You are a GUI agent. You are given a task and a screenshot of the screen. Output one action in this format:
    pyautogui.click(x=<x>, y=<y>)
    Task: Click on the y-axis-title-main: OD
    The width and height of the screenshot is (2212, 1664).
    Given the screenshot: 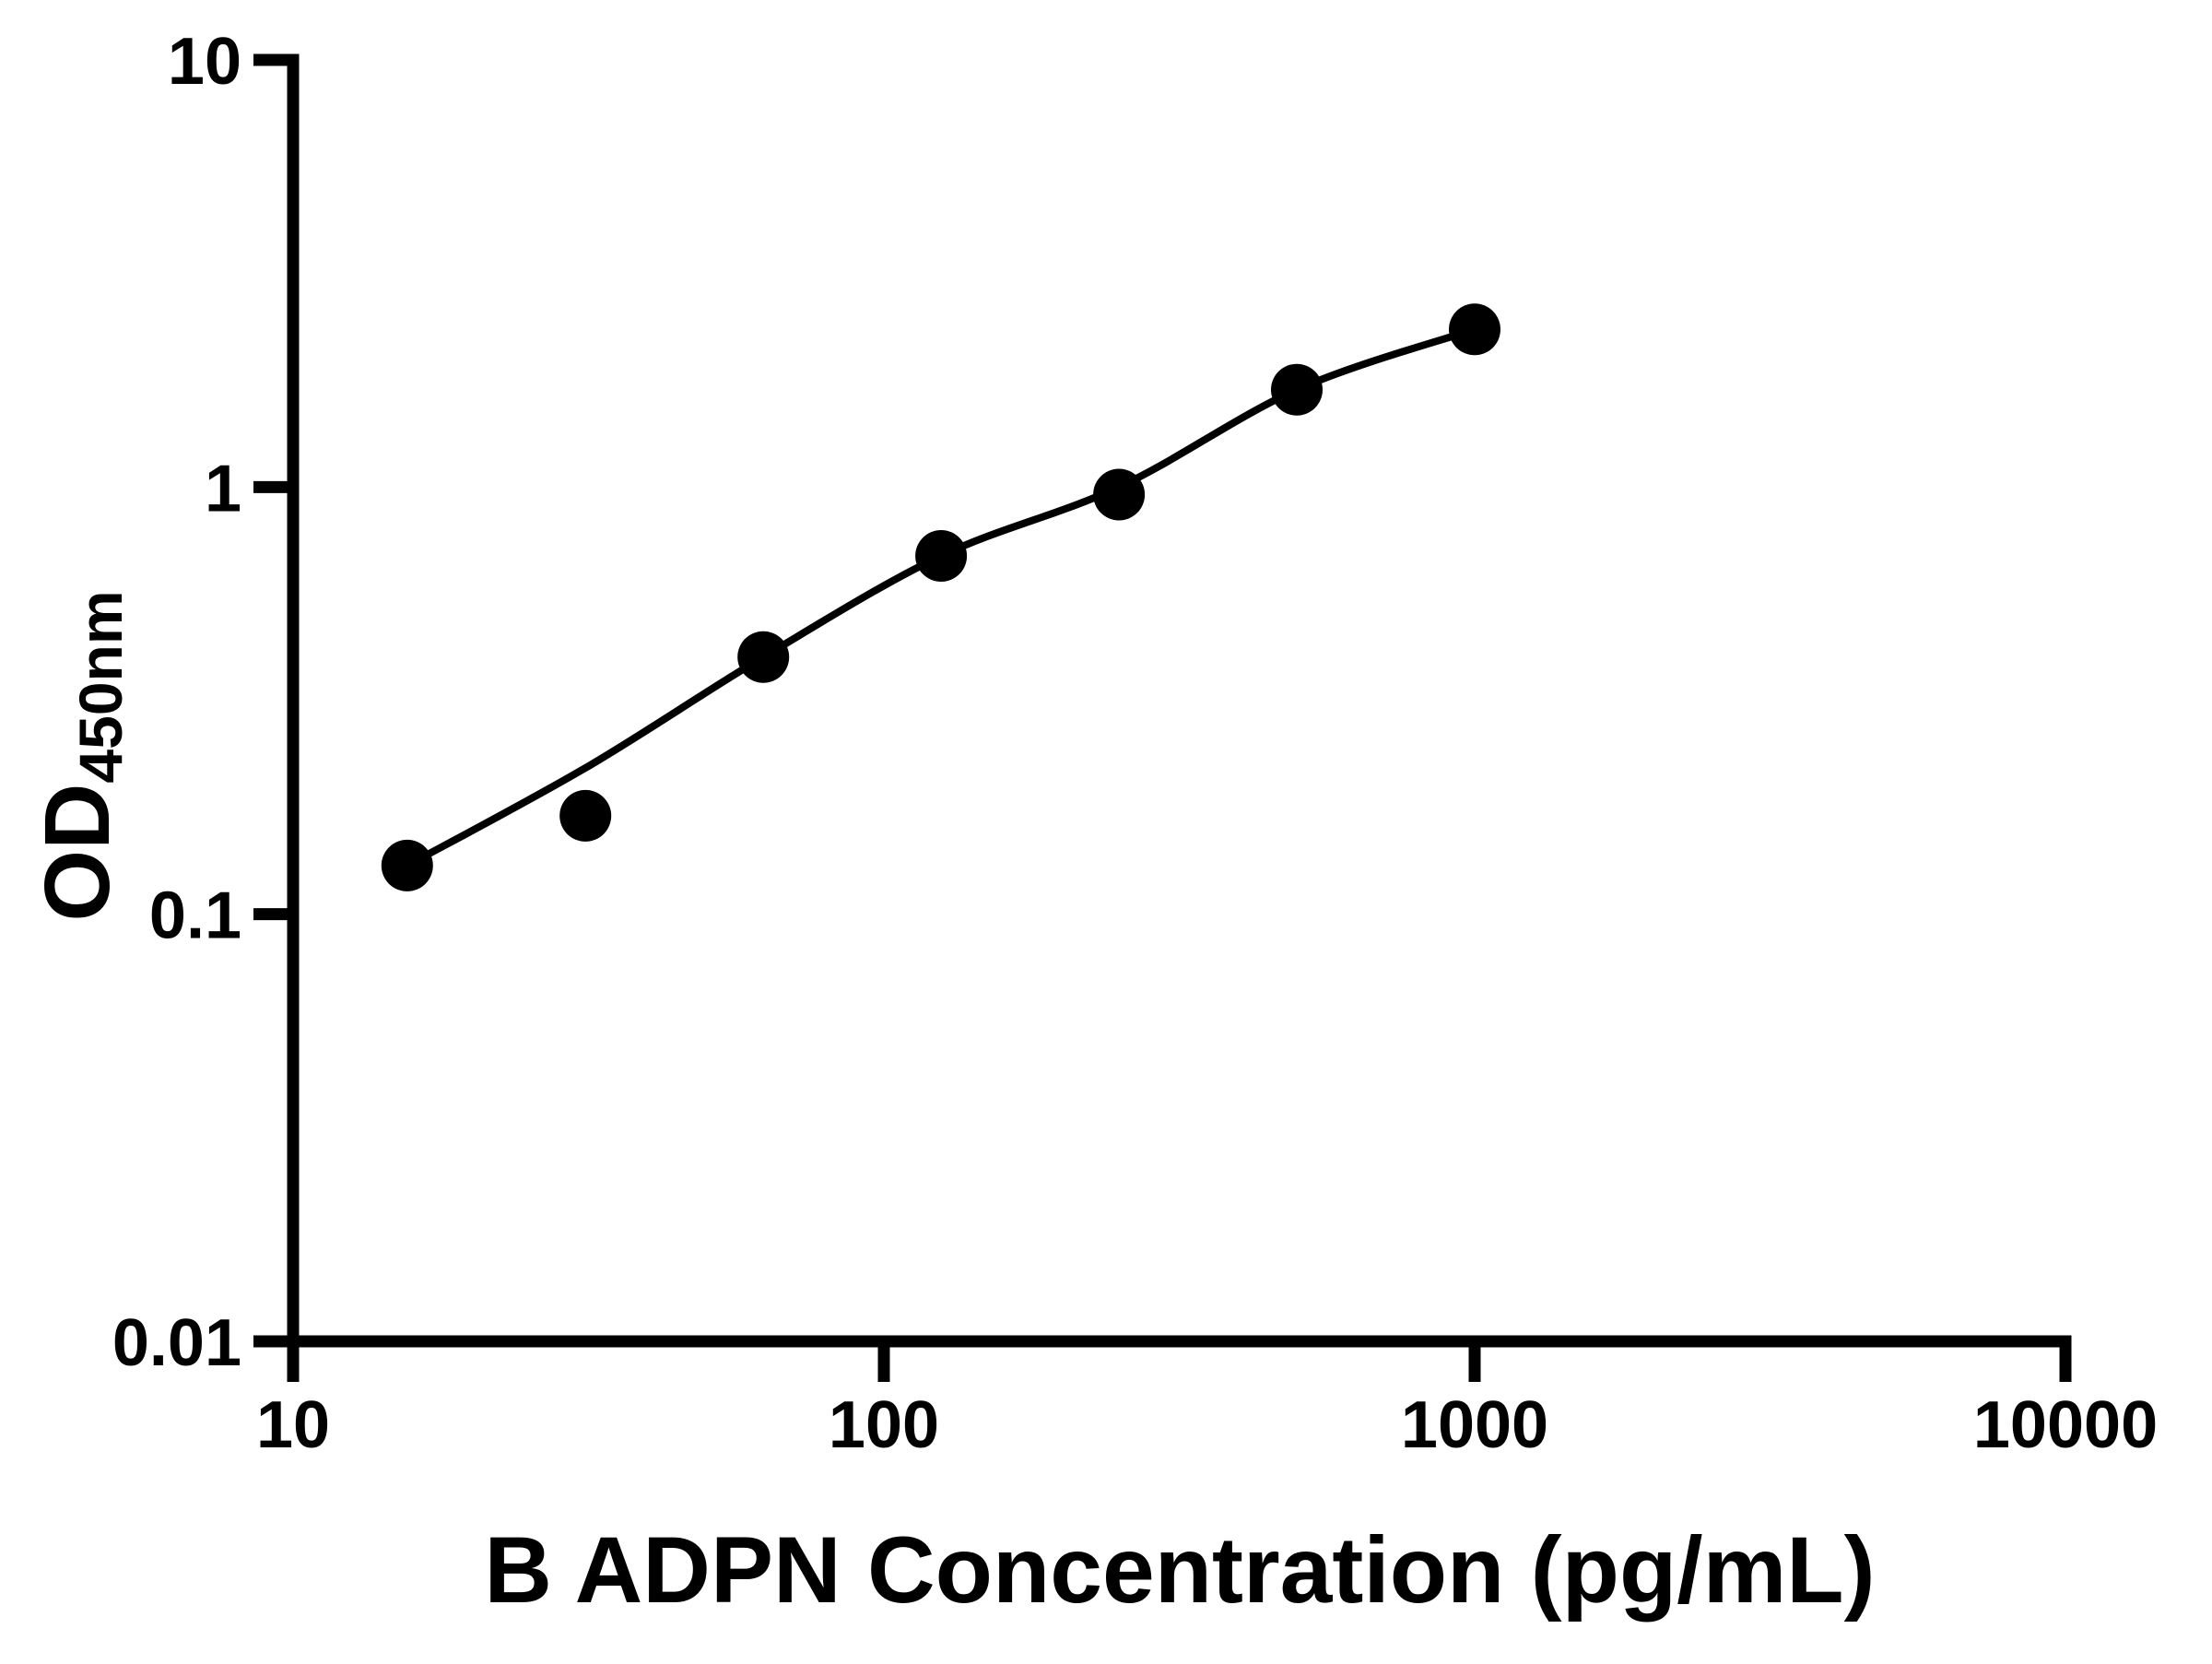 What is the action you would take?
    pyautogui.click(x=77, y=853)
    